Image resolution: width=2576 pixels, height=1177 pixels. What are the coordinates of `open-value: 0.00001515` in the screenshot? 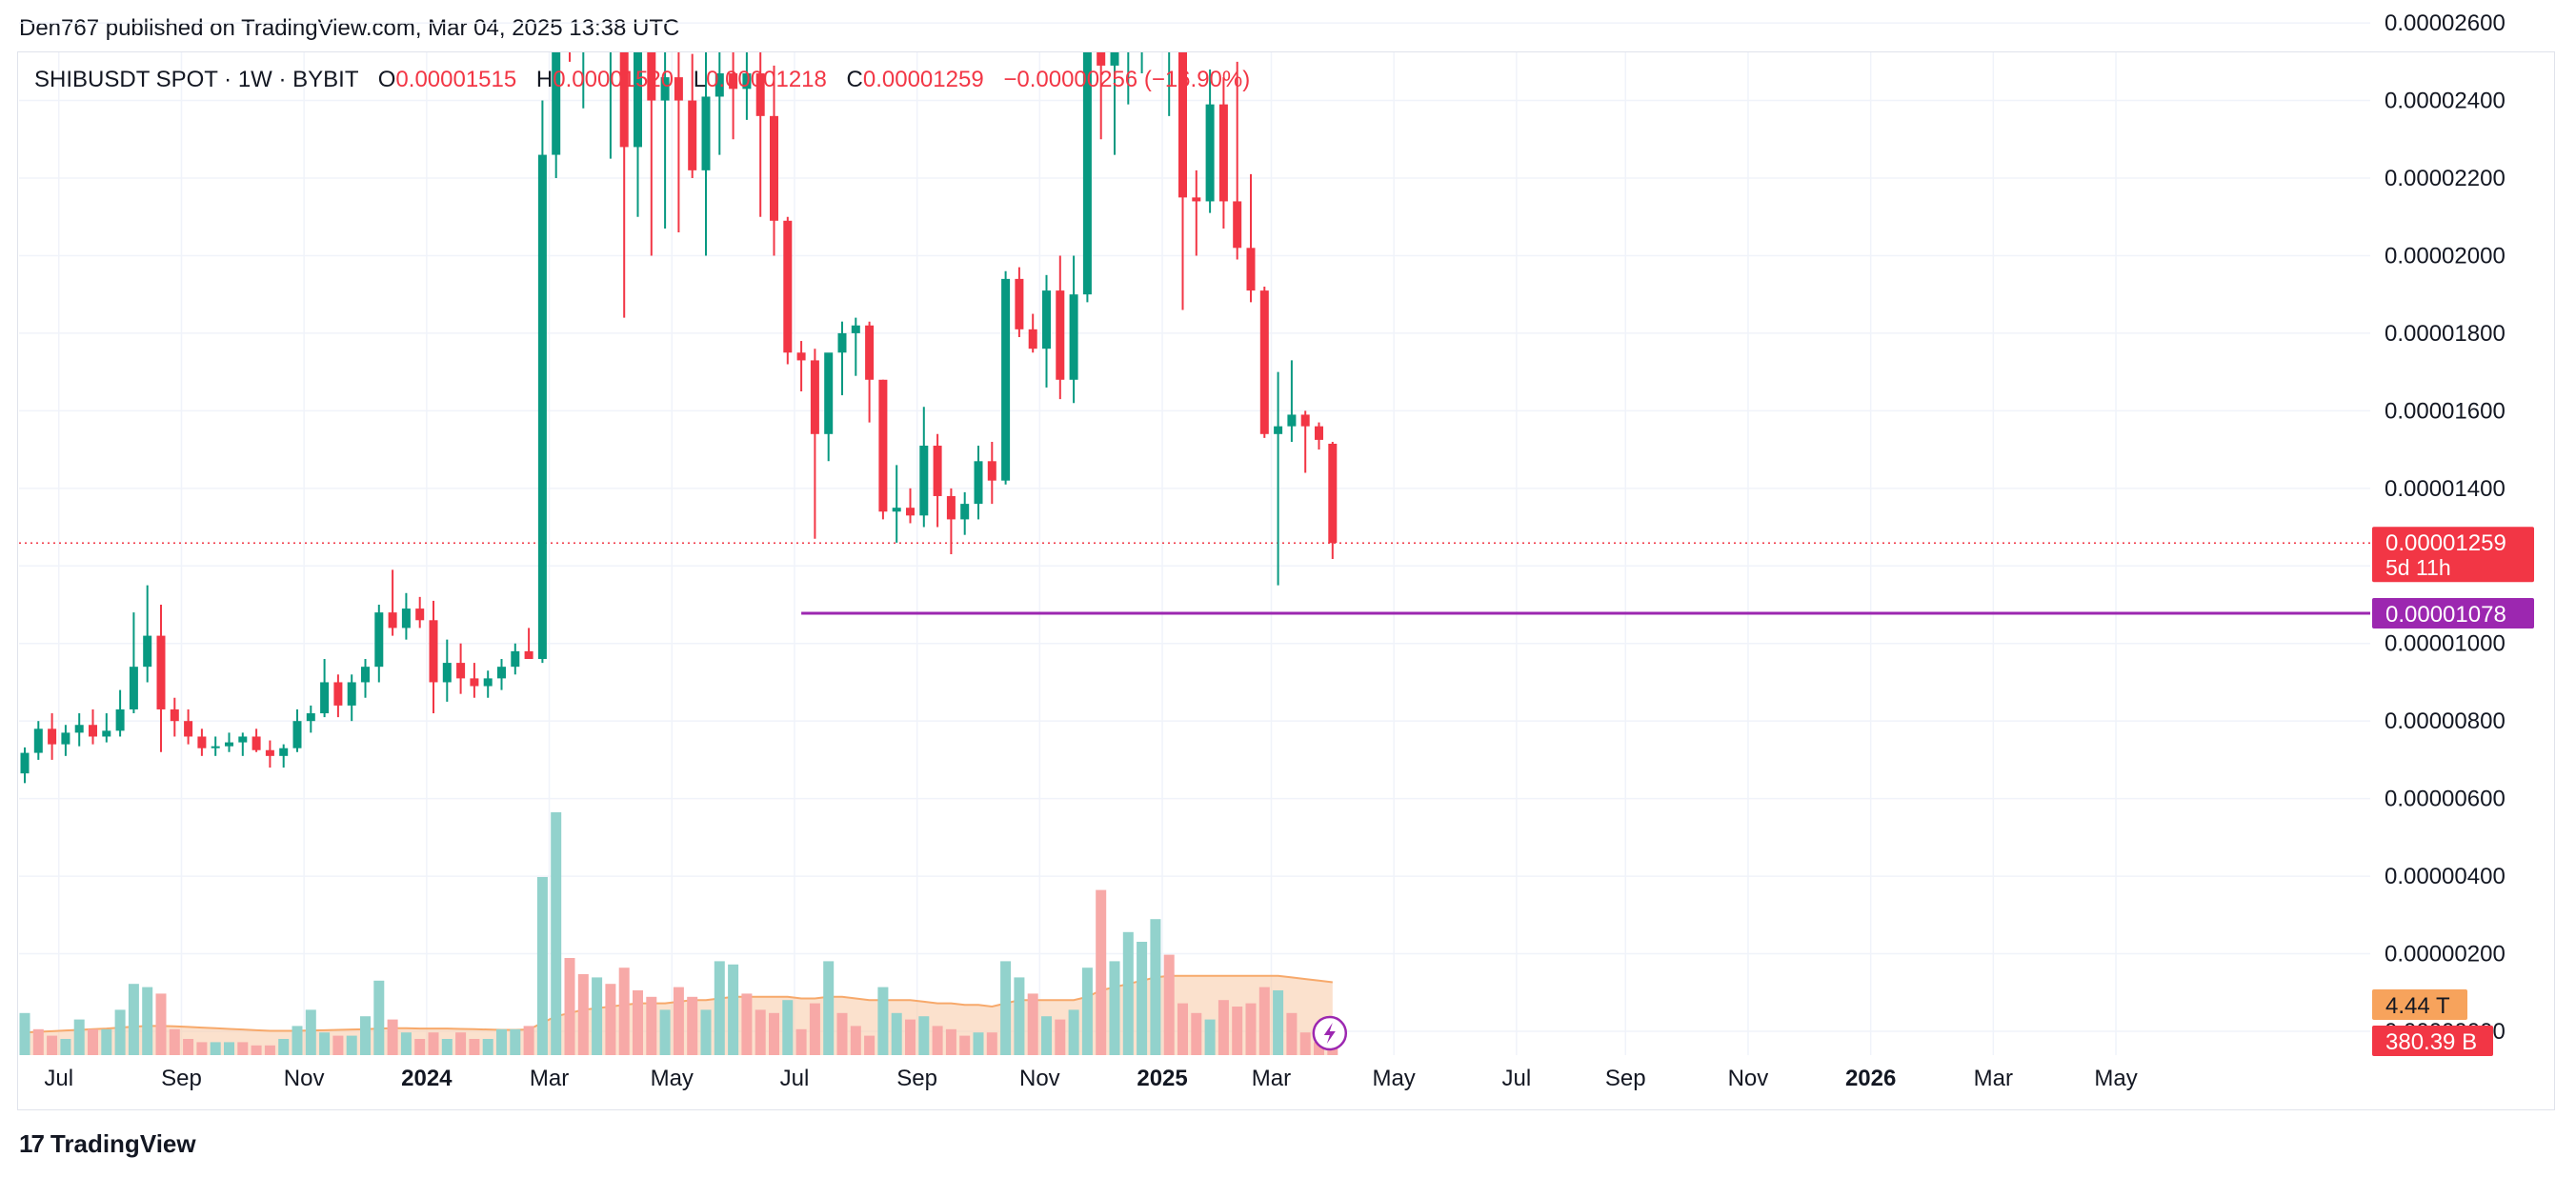 It's located at (456, 79).